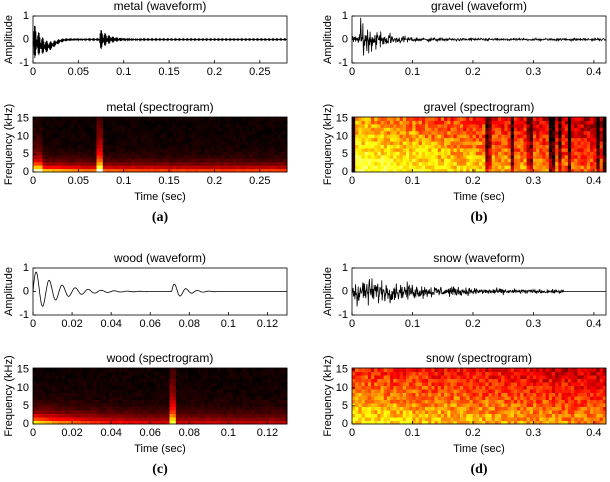 This screenshot has width=610, height=482. What do you see at coordinates (189, 324) in the screenshot?
I see `x-tick-label: 0.08` at bounding box center [189, 324].